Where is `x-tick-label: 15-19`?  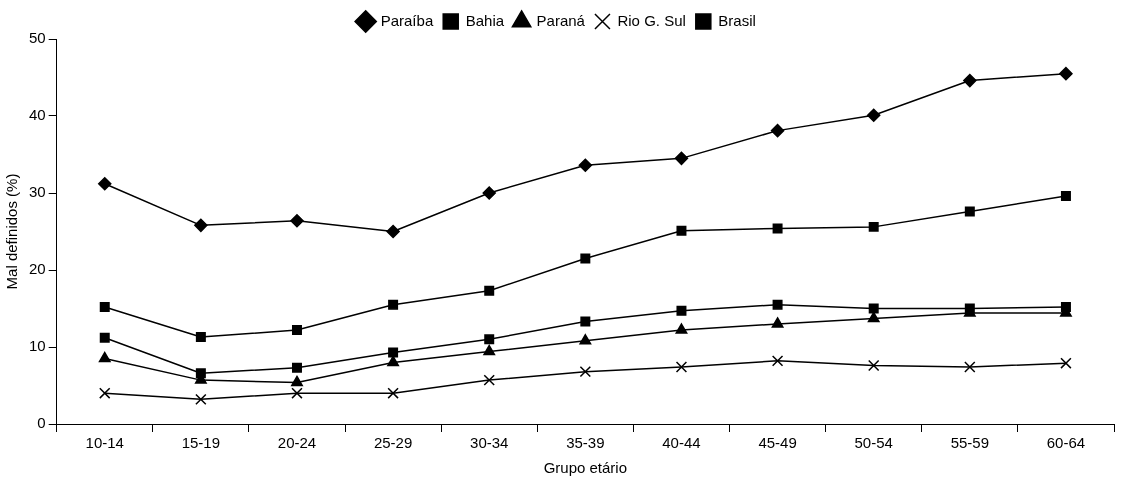
x-tick-label: 15-19 is located at coordinates (201, 443).